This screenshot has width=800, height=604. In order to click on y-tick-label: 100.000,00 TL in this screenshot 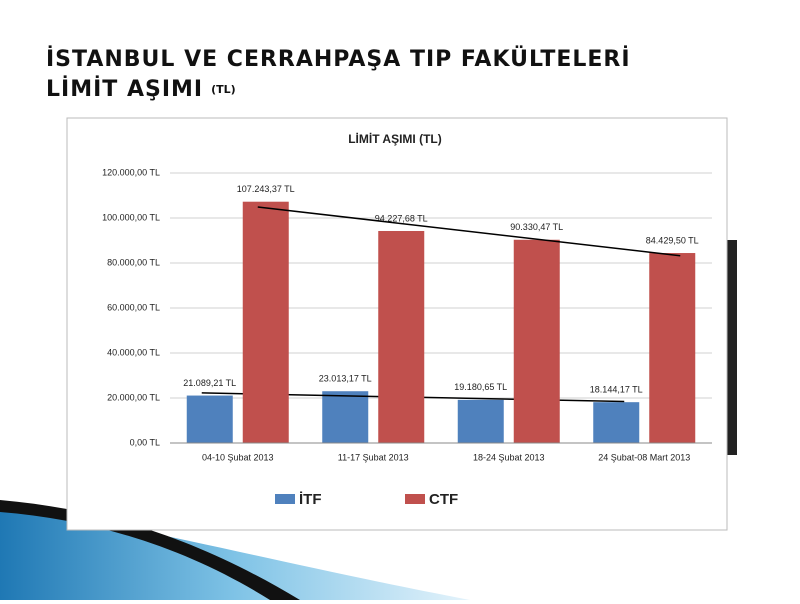, I will do `click(131, 217)`.